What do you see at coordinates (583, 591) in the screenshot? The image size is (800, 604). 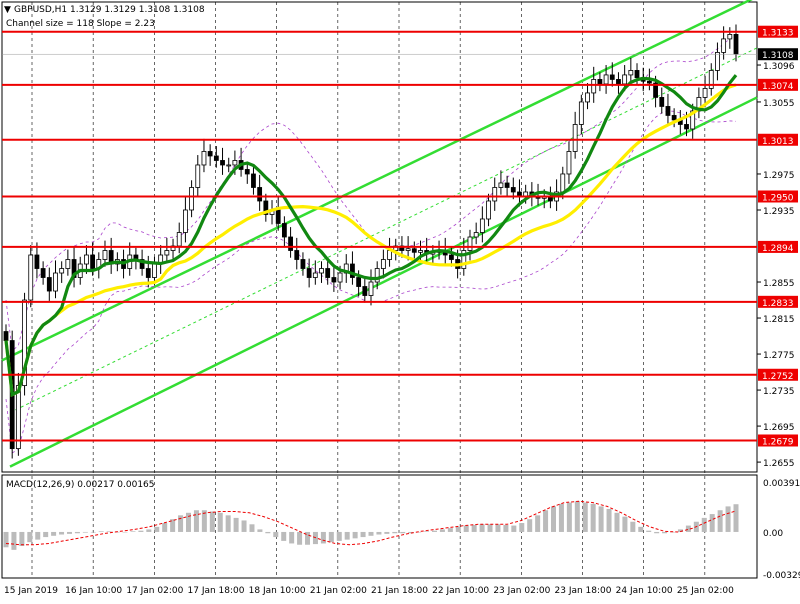 I see `x-tick-label: 23 Jan 18:00` at bounding box center [583, 591].